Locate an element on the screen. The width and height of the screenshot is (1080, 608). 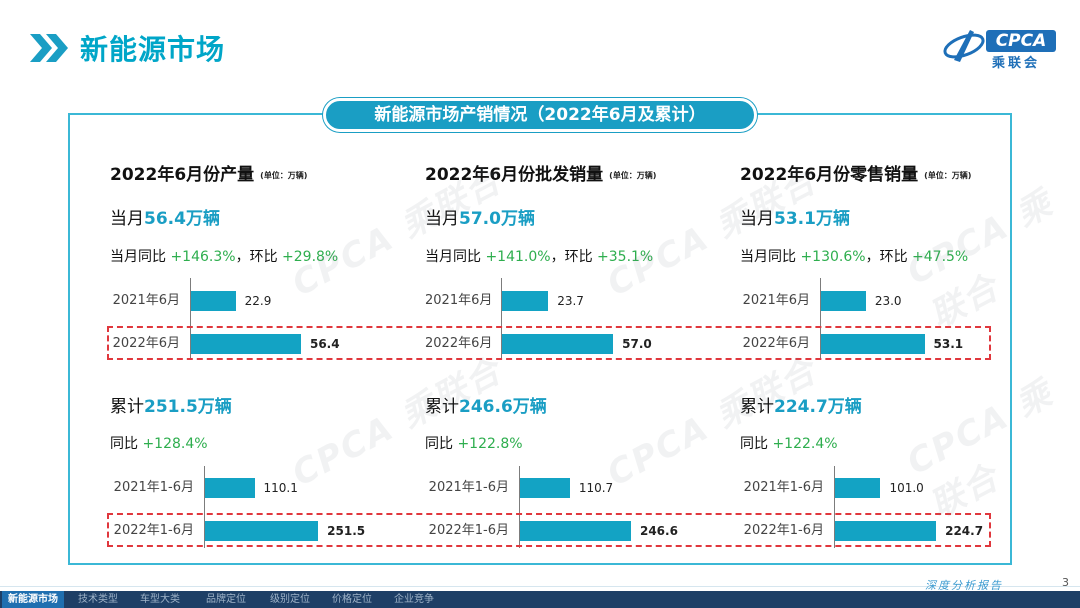
footer-report-label: 深度分析报告 is located at coordinates (964, 585).